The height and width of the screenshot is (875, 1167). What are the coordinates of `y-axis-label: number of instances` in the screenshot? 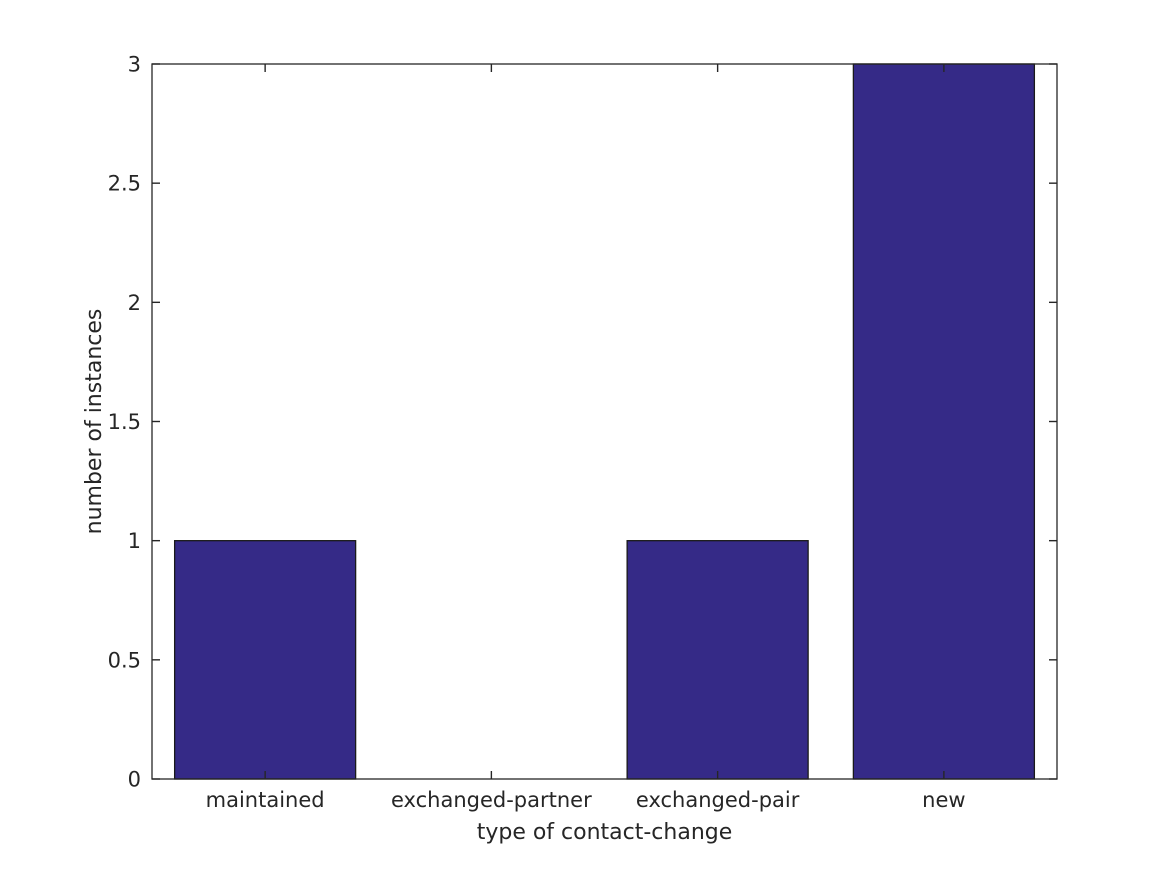 It's located at (94, 422).